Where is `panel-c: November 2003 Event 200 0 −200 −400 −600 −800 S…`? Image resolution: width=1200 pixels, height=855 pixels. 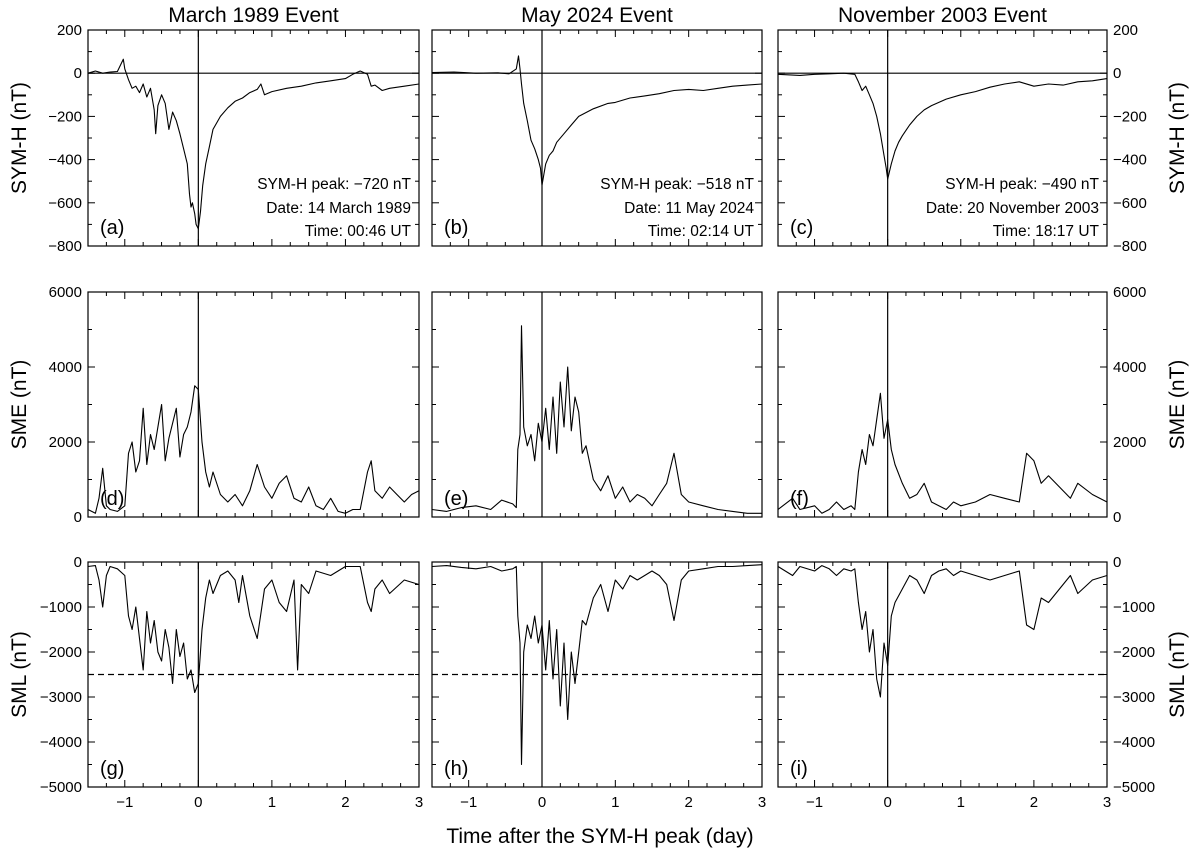 panel-c: November 2003 Event 200 0 −200 −400 −600 −800 S… is located at coordinates (983, 129).